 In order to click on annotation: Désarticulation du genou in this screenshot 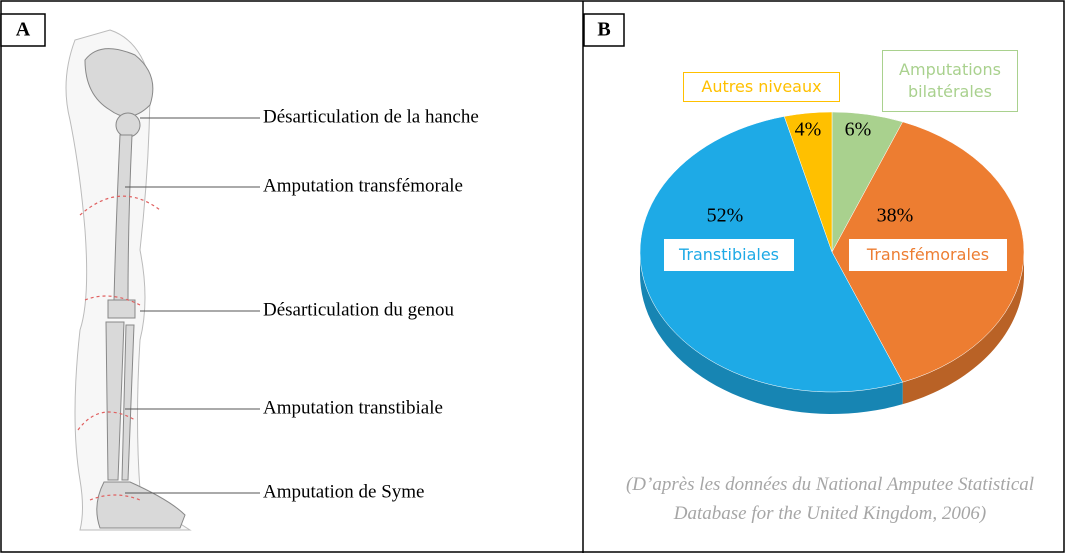, I will do `click(359, 309)`.